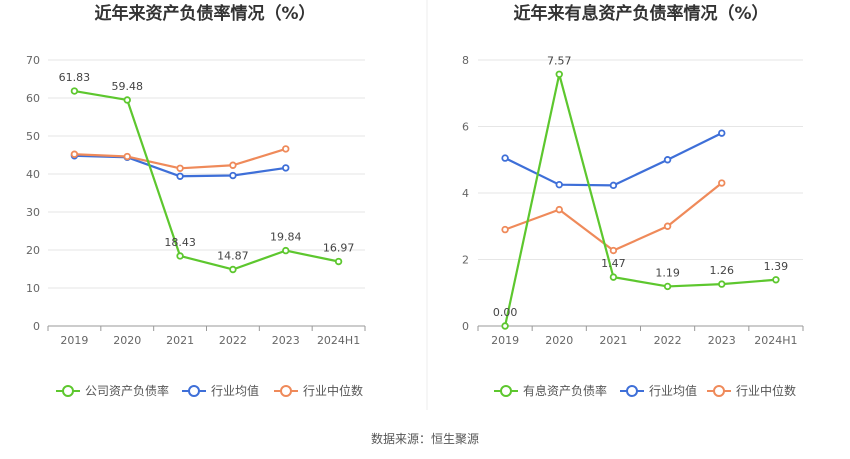  Describe the element at coordinates (33, 288) in the screenshot. I see `y-tick-label: 10` at that location.